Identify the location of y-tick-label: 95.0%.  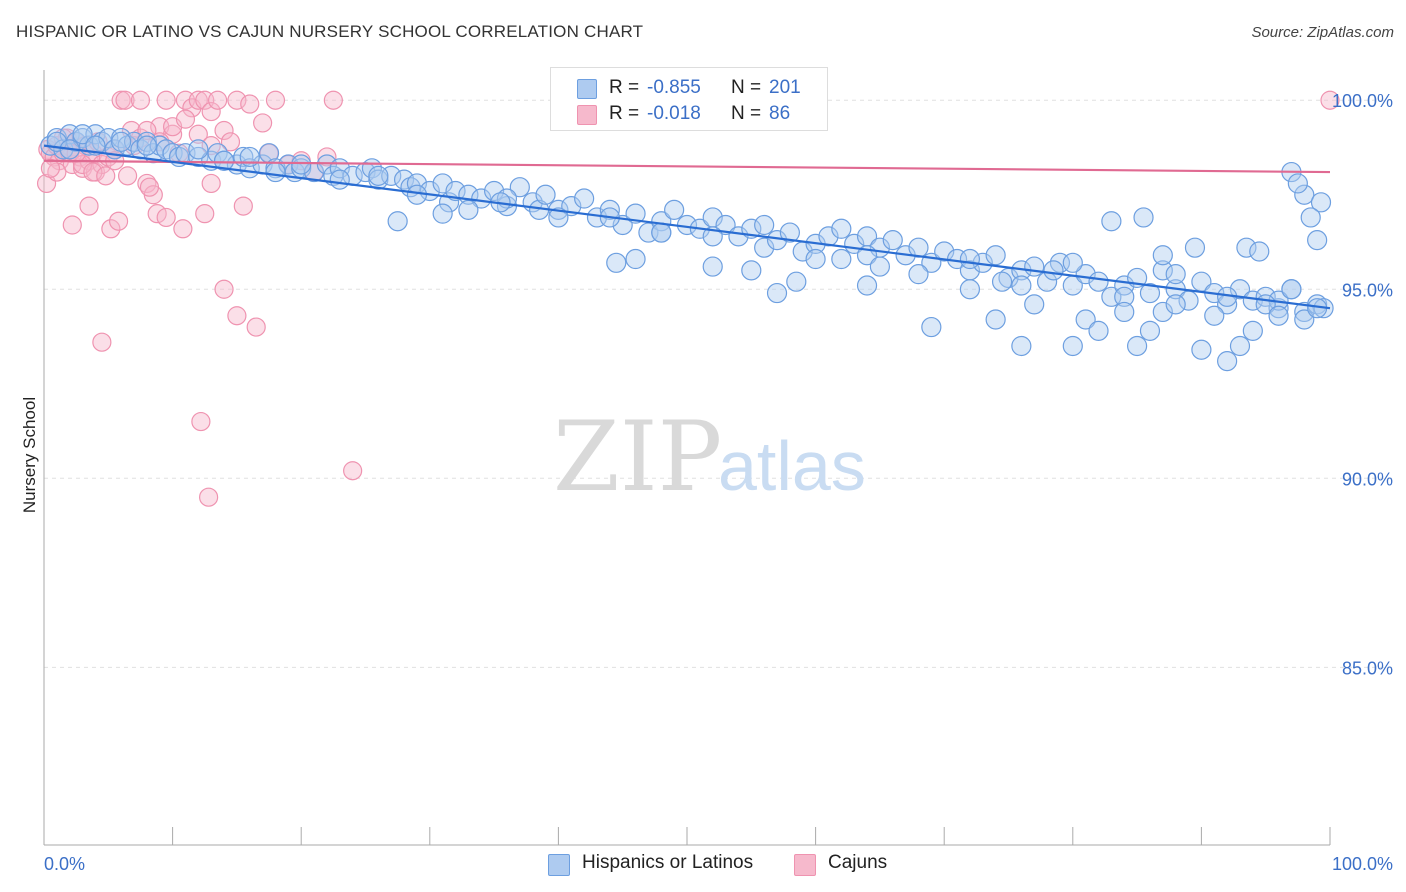
(1367, 290).